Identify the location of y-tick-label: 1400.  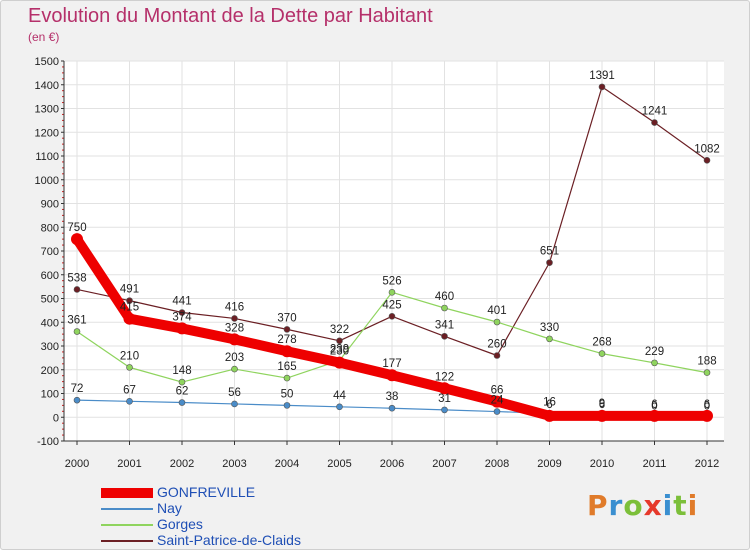
(47, 86).